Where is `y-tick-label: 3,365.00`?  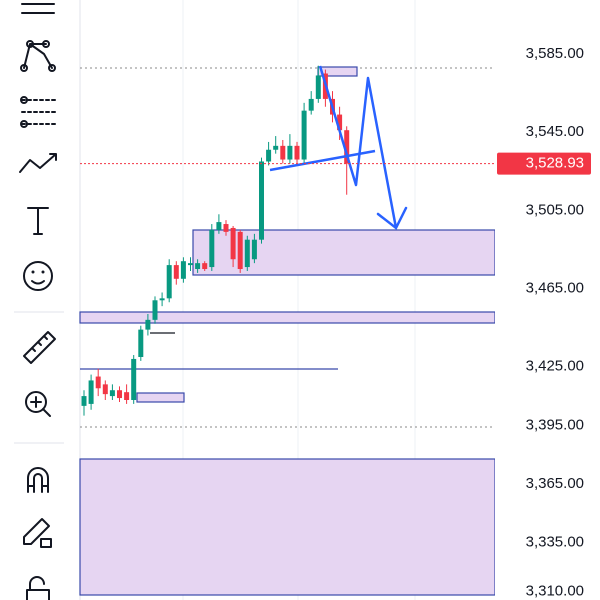 y-tick-label: 3,365.00 is located at coordinates (555, 483).